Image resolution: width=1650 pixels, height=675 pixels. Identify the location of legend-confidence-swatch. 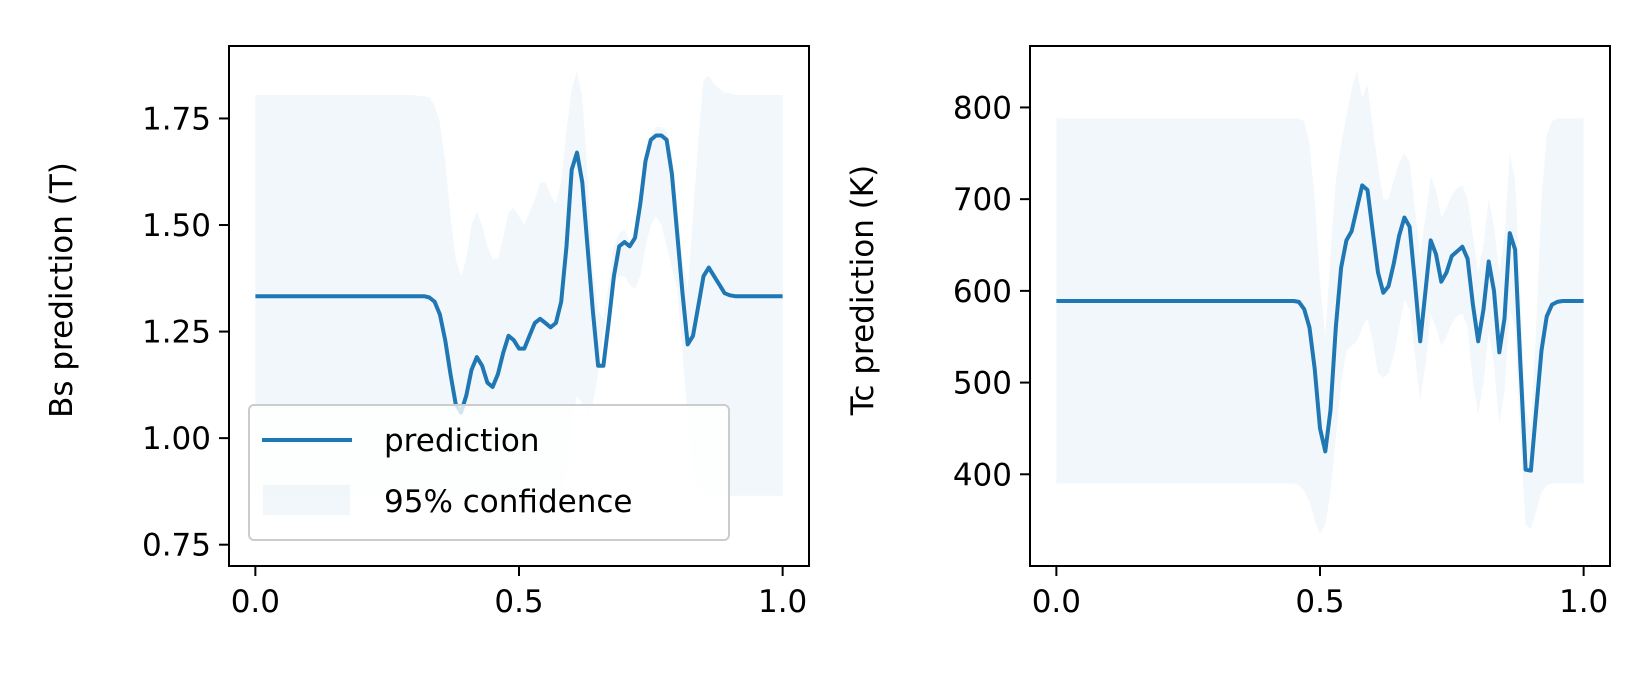
(306, 500).